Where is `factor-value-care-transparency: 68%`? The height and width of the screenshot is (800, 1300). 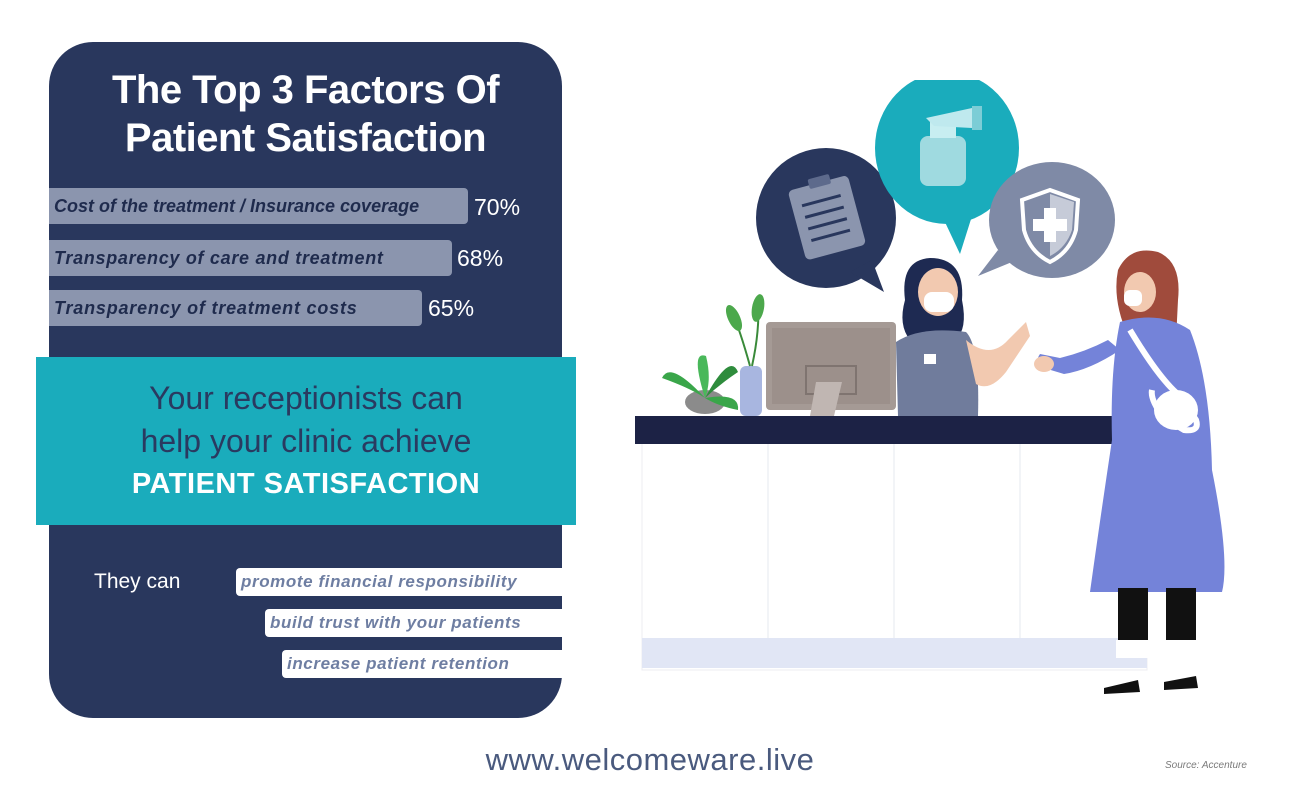
factor-value-care-transparency: 68% is located at coordinates (480, 258).